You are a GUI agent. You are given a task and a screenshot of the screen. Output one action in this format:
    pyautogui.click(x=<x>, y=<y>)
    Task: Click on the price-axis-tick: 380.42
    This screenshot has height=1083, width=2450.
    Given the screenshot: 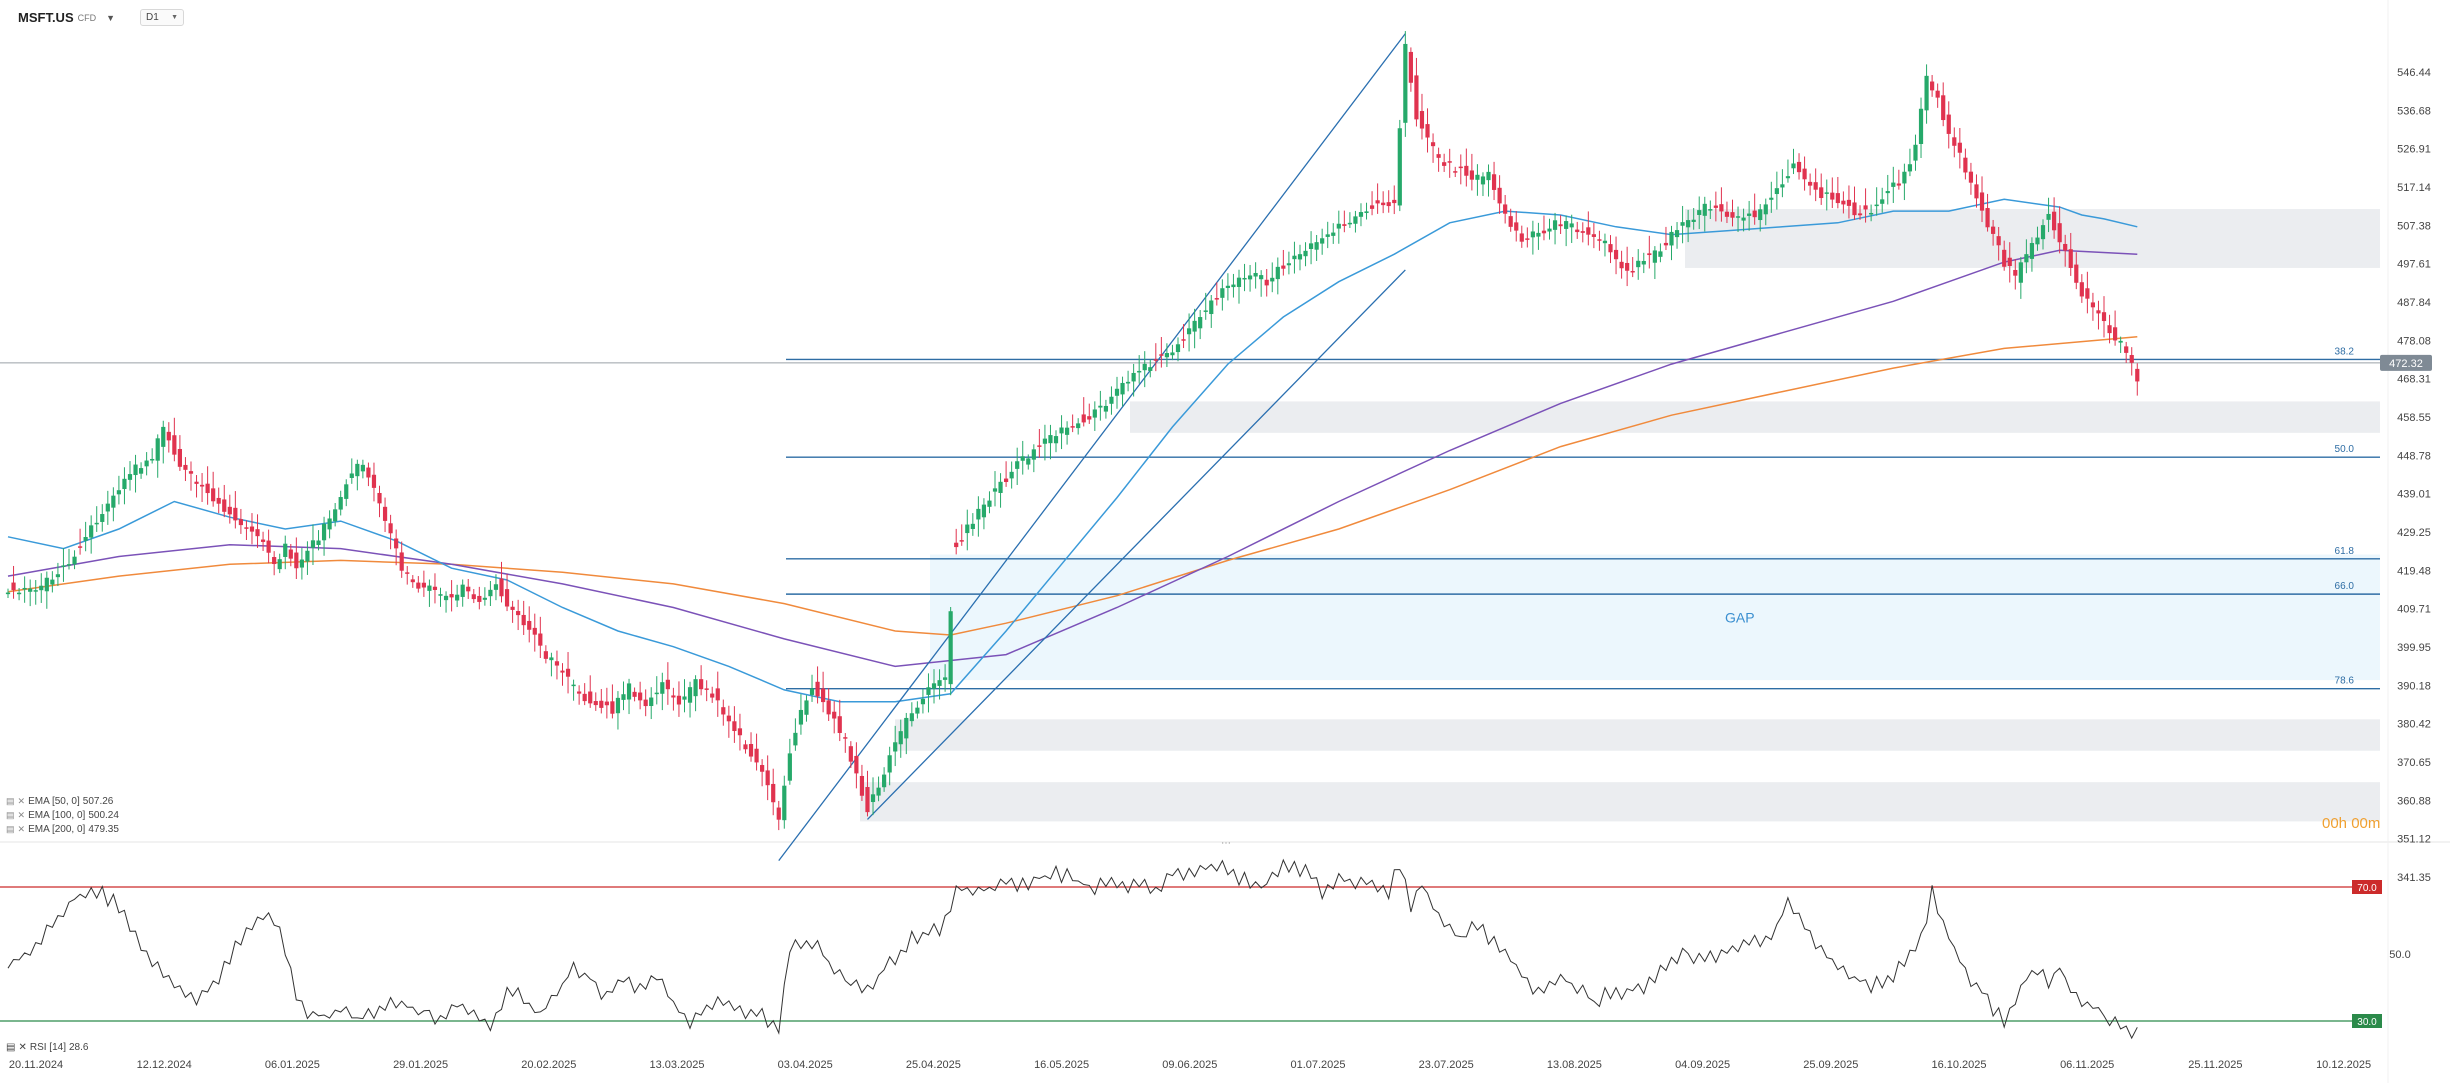 What is the action you would take?
    pyautogui.click(x=2414, y=725)
    